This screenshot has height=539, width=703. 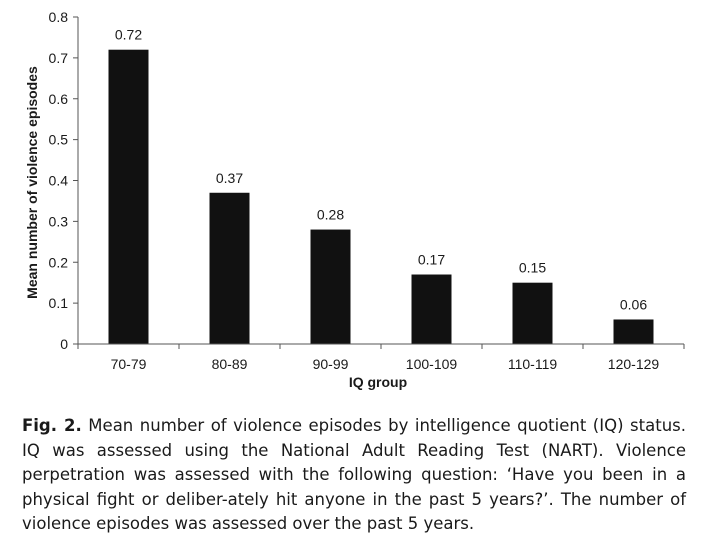 I want to click on y-tick-label: 0.5, so click(x=59, y=140).